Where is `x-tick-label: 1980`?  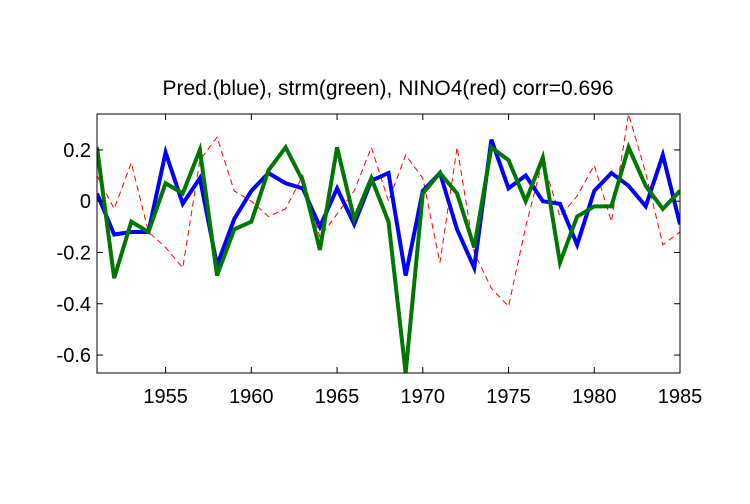
x-tick-label: 1980 is located at coordinates (594, 397).